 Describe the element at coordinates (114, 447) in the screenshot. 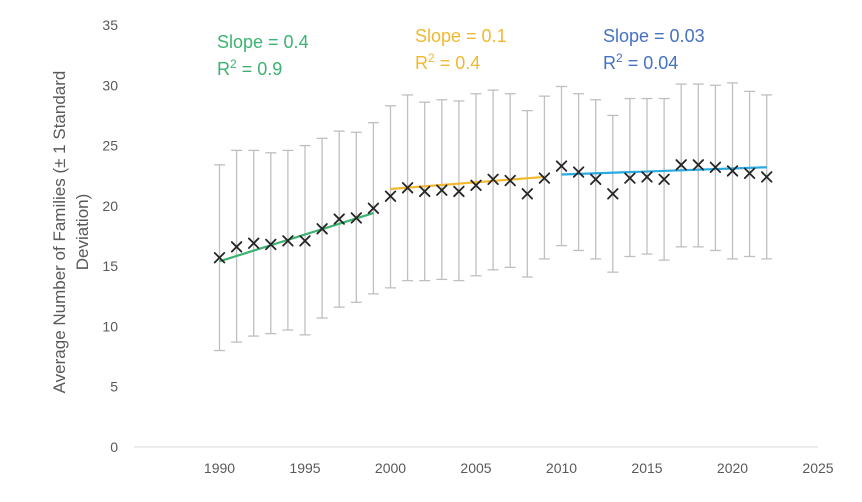

I see `y-tick-label: 0` at that location.